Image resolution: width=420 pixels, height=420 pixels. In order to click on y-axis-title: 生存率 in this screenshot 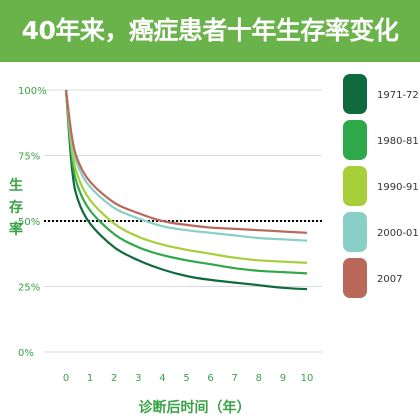, I will do `click(16, 207)`.